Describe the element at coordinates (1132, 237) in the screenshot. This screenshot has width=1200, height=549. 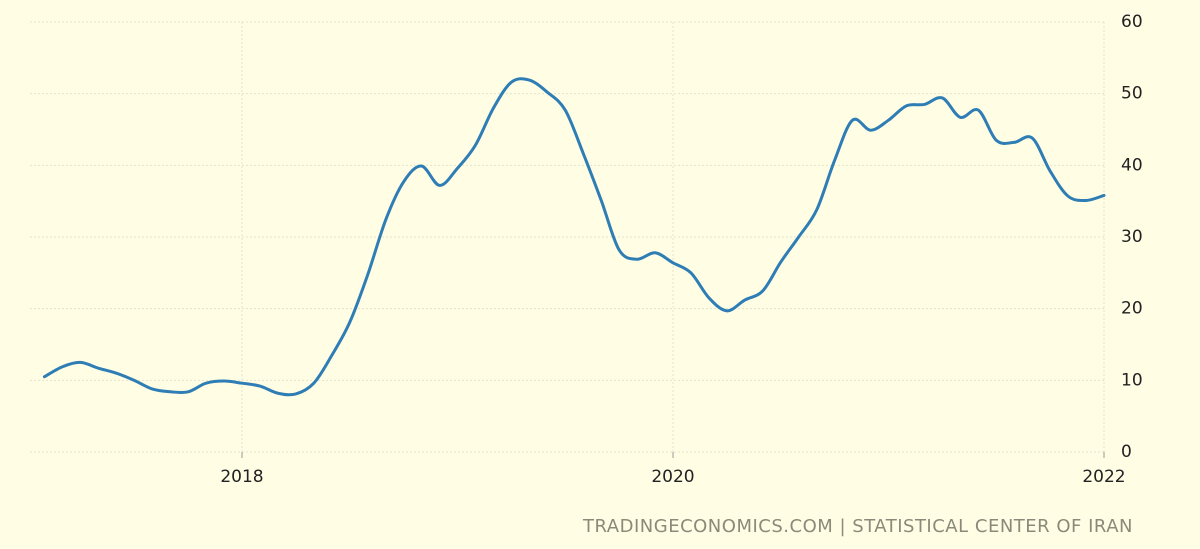
I see `y-tick-label: 30` at that location.